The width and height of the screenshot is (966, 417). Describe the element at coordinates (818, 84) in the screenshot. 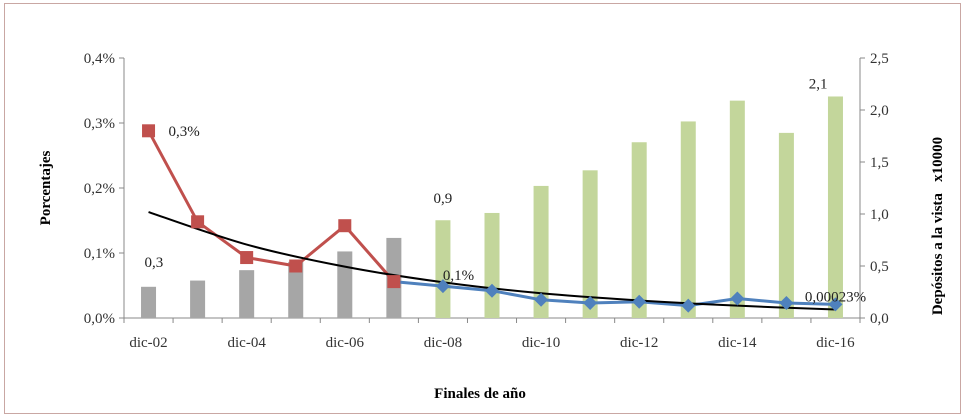

I see `data-label: 2,1` at that location.